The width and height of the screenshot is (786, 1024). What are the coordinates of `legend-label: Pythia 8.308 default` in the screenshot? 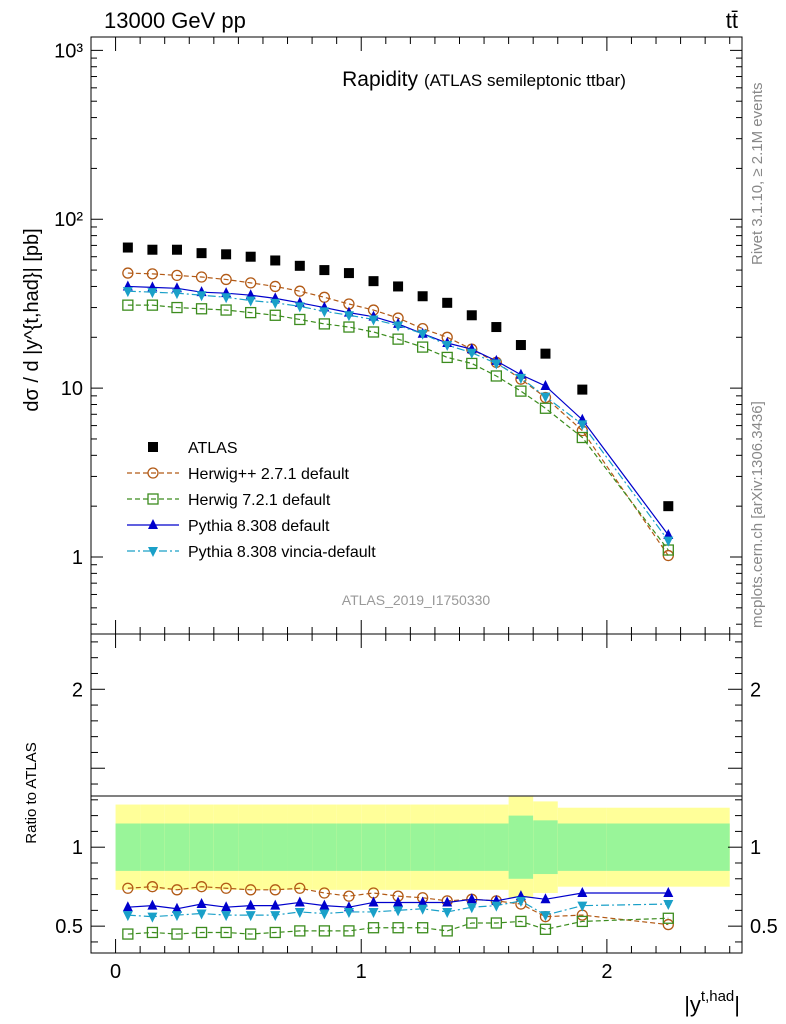 It's located at (259, 526).